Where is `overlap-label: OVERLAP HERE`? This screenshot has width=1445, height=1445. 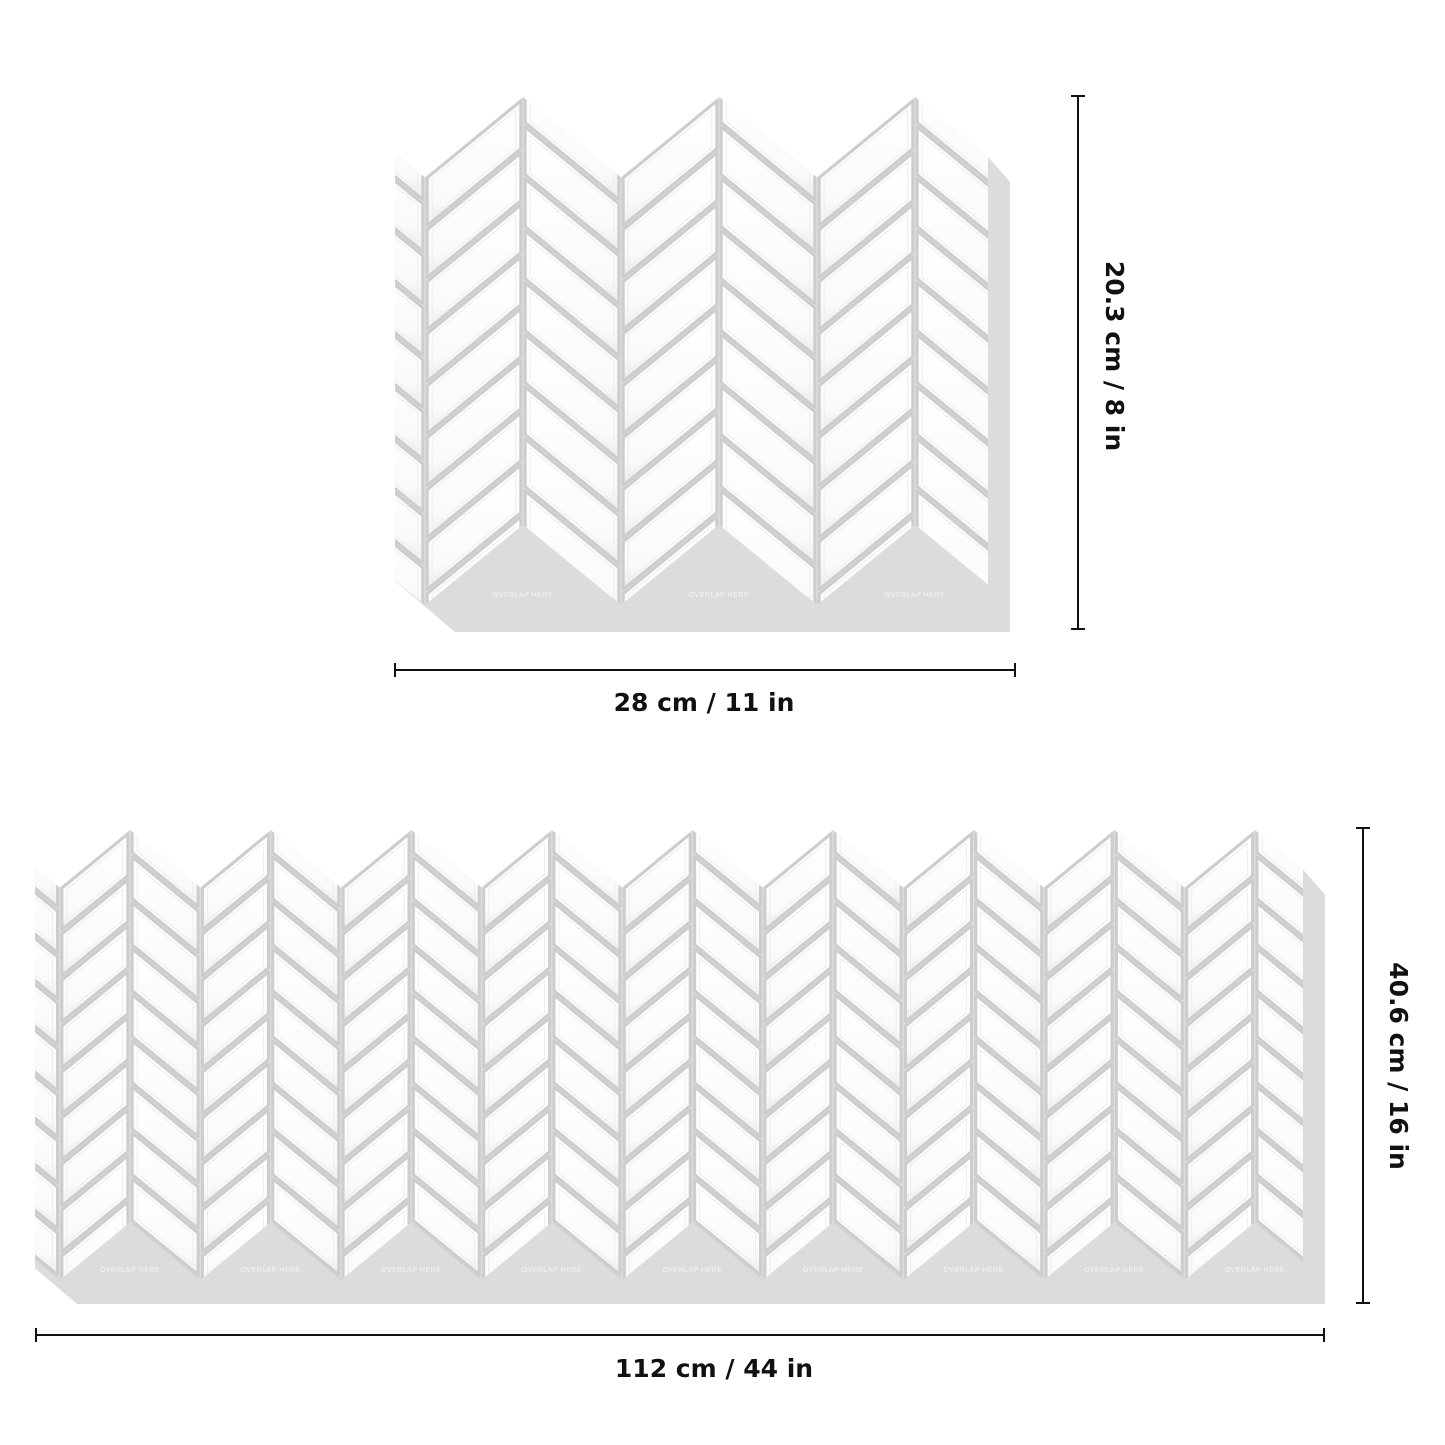
overlap-label: OVERLAP HERE is located at coordinates (411, 1270).